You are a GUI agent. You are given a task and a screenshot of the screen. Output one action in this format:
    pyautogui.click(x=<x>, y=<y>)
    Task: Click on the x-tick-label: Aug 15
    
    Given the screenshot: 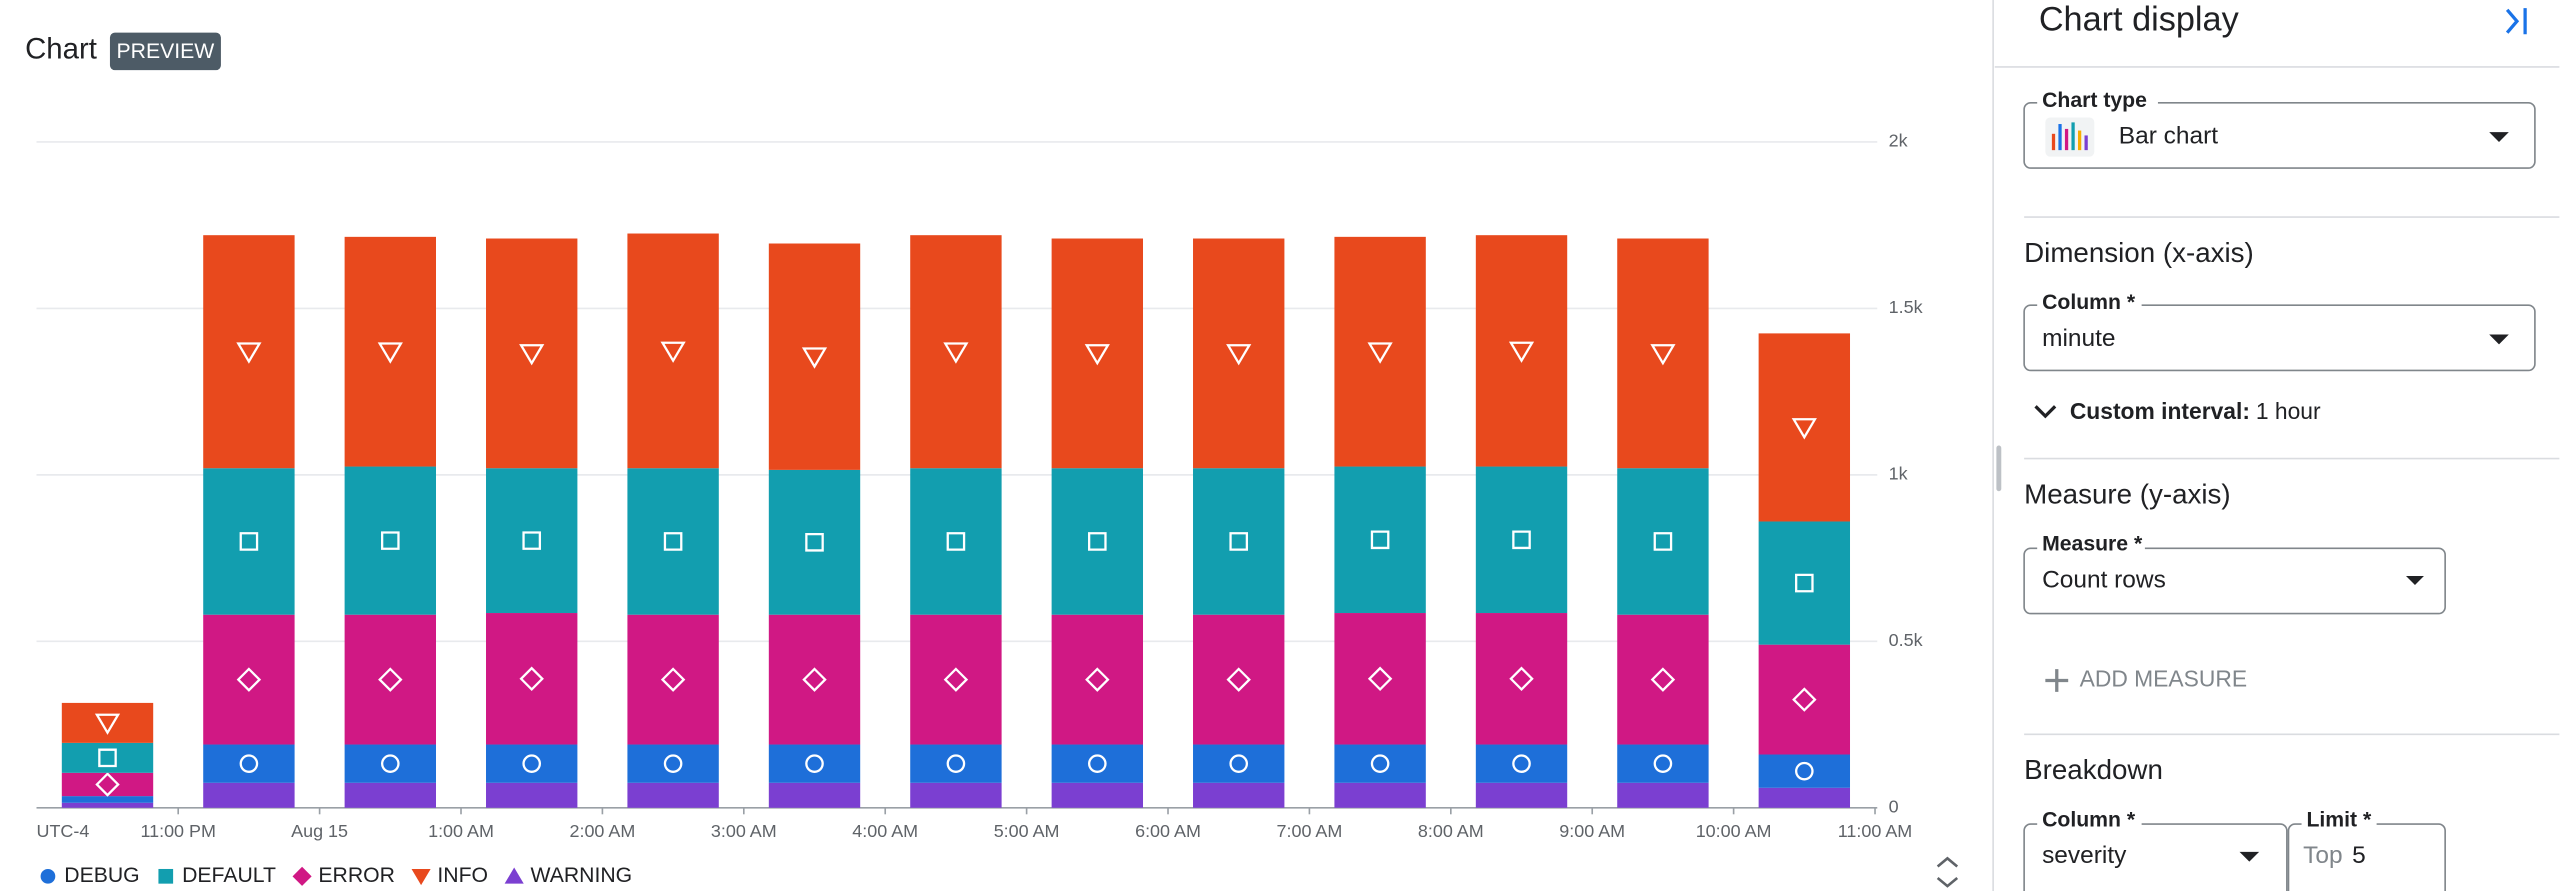 What is the action you would take?
    pyautogui.click(x=319, y=831)
    